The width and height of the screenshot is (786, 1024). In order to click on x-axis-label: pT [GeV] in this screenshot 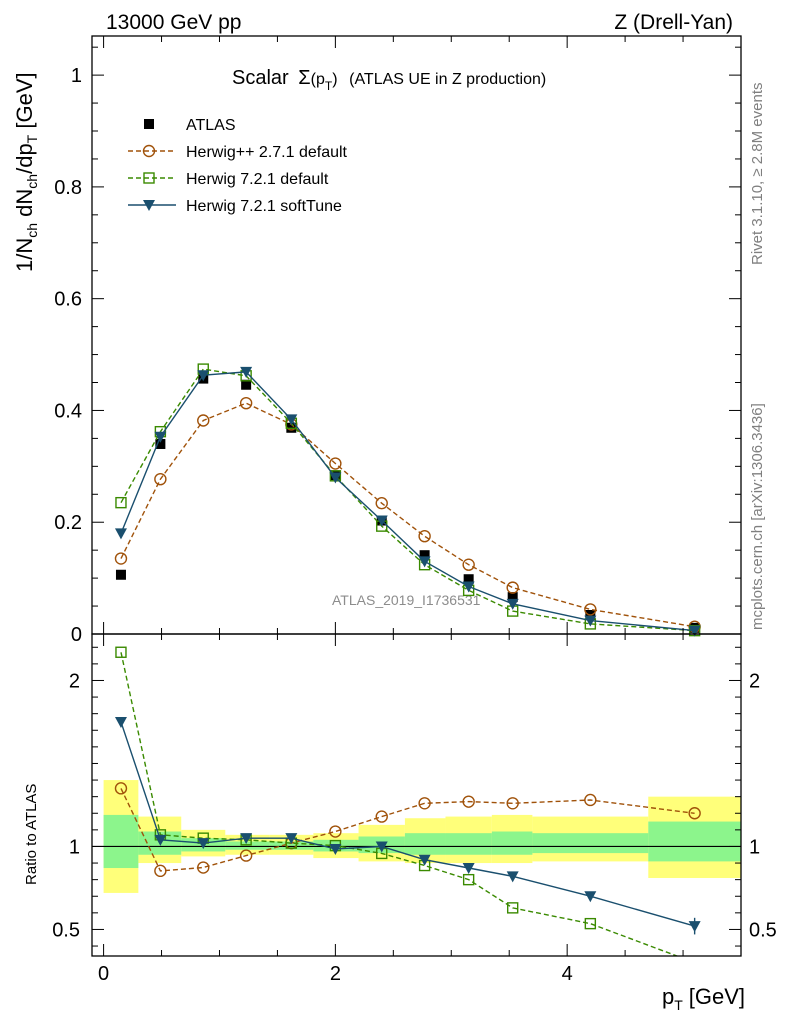, I will do `click(703, 998)`.